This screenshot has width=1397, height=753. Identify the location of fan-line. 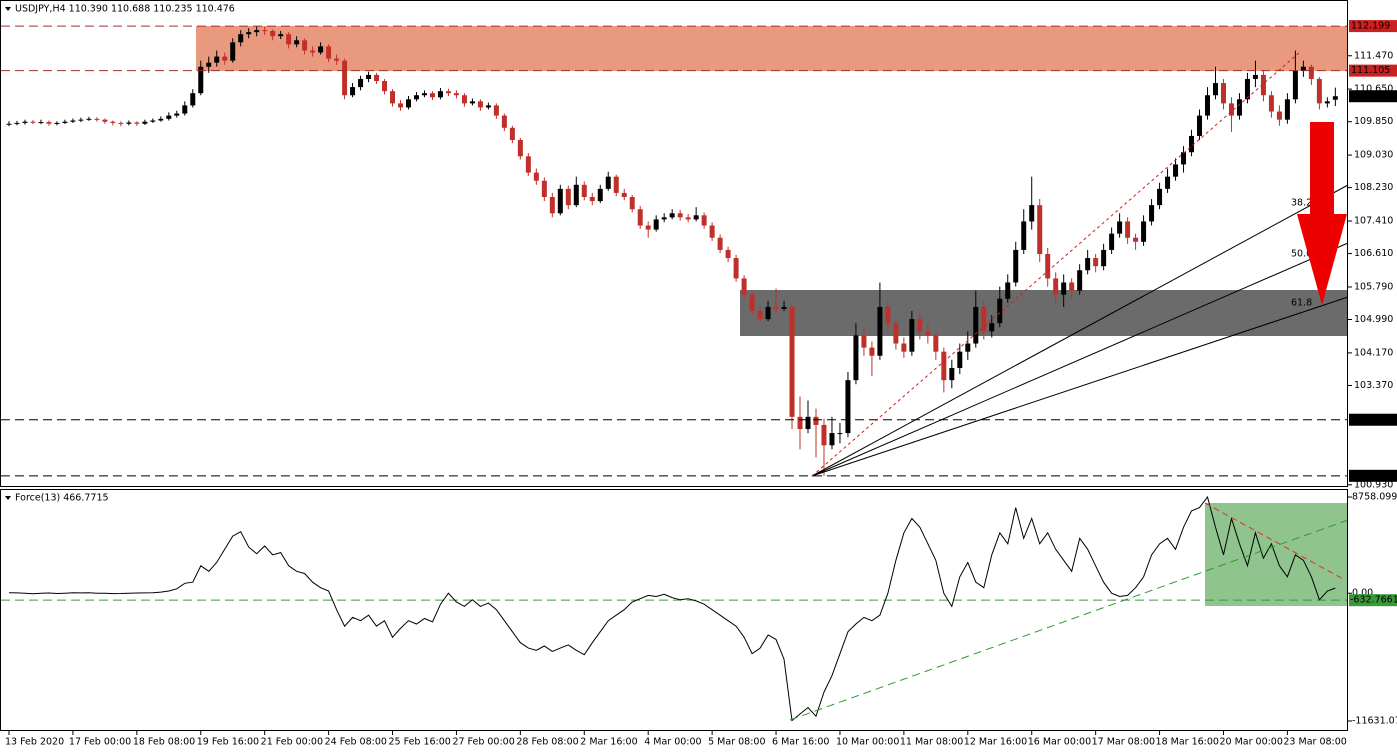
(1080, 330).